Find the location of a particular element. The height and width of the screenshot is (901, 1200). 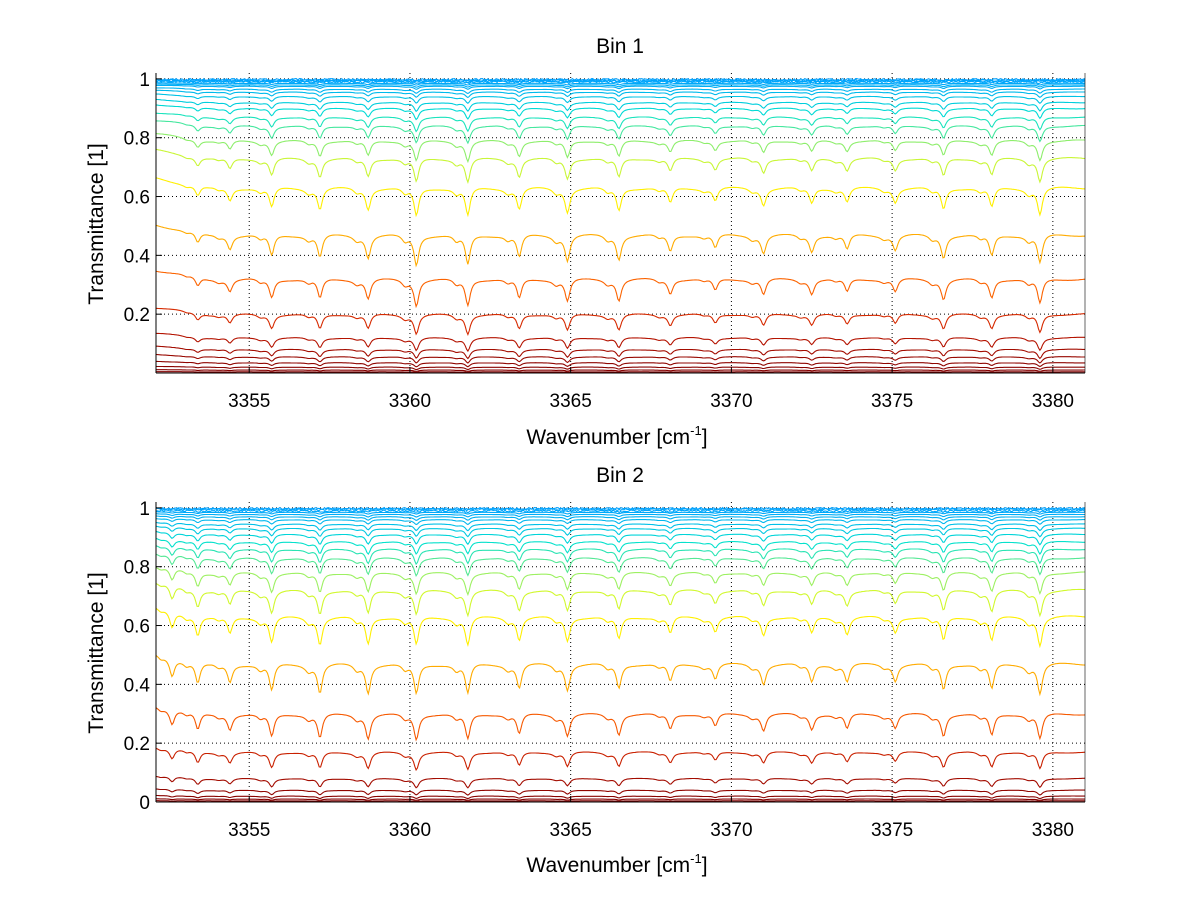

plot-title: Bin 1 is located at coordinates (620, 46).